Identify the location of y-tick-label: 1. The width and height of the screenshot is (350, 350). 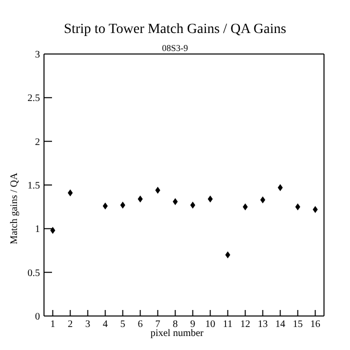
(37, 230).